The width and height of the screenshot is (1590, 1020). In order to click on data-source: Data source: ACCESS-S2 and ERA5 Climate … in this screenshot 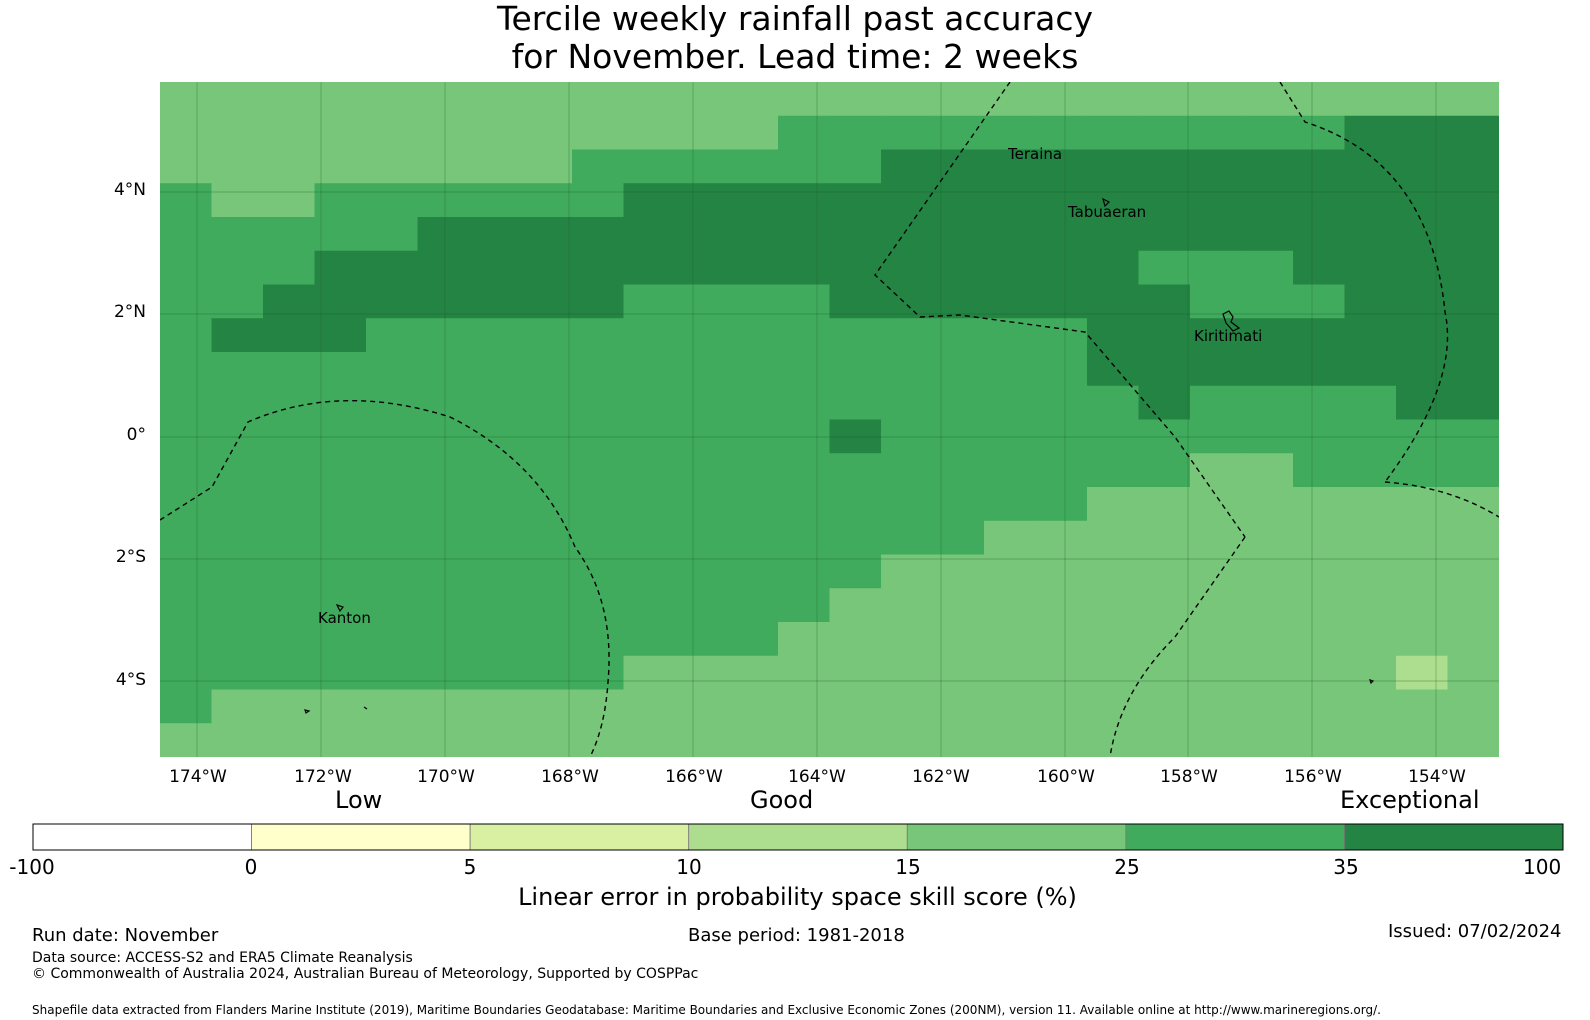, I will do `click(222, 958)`.